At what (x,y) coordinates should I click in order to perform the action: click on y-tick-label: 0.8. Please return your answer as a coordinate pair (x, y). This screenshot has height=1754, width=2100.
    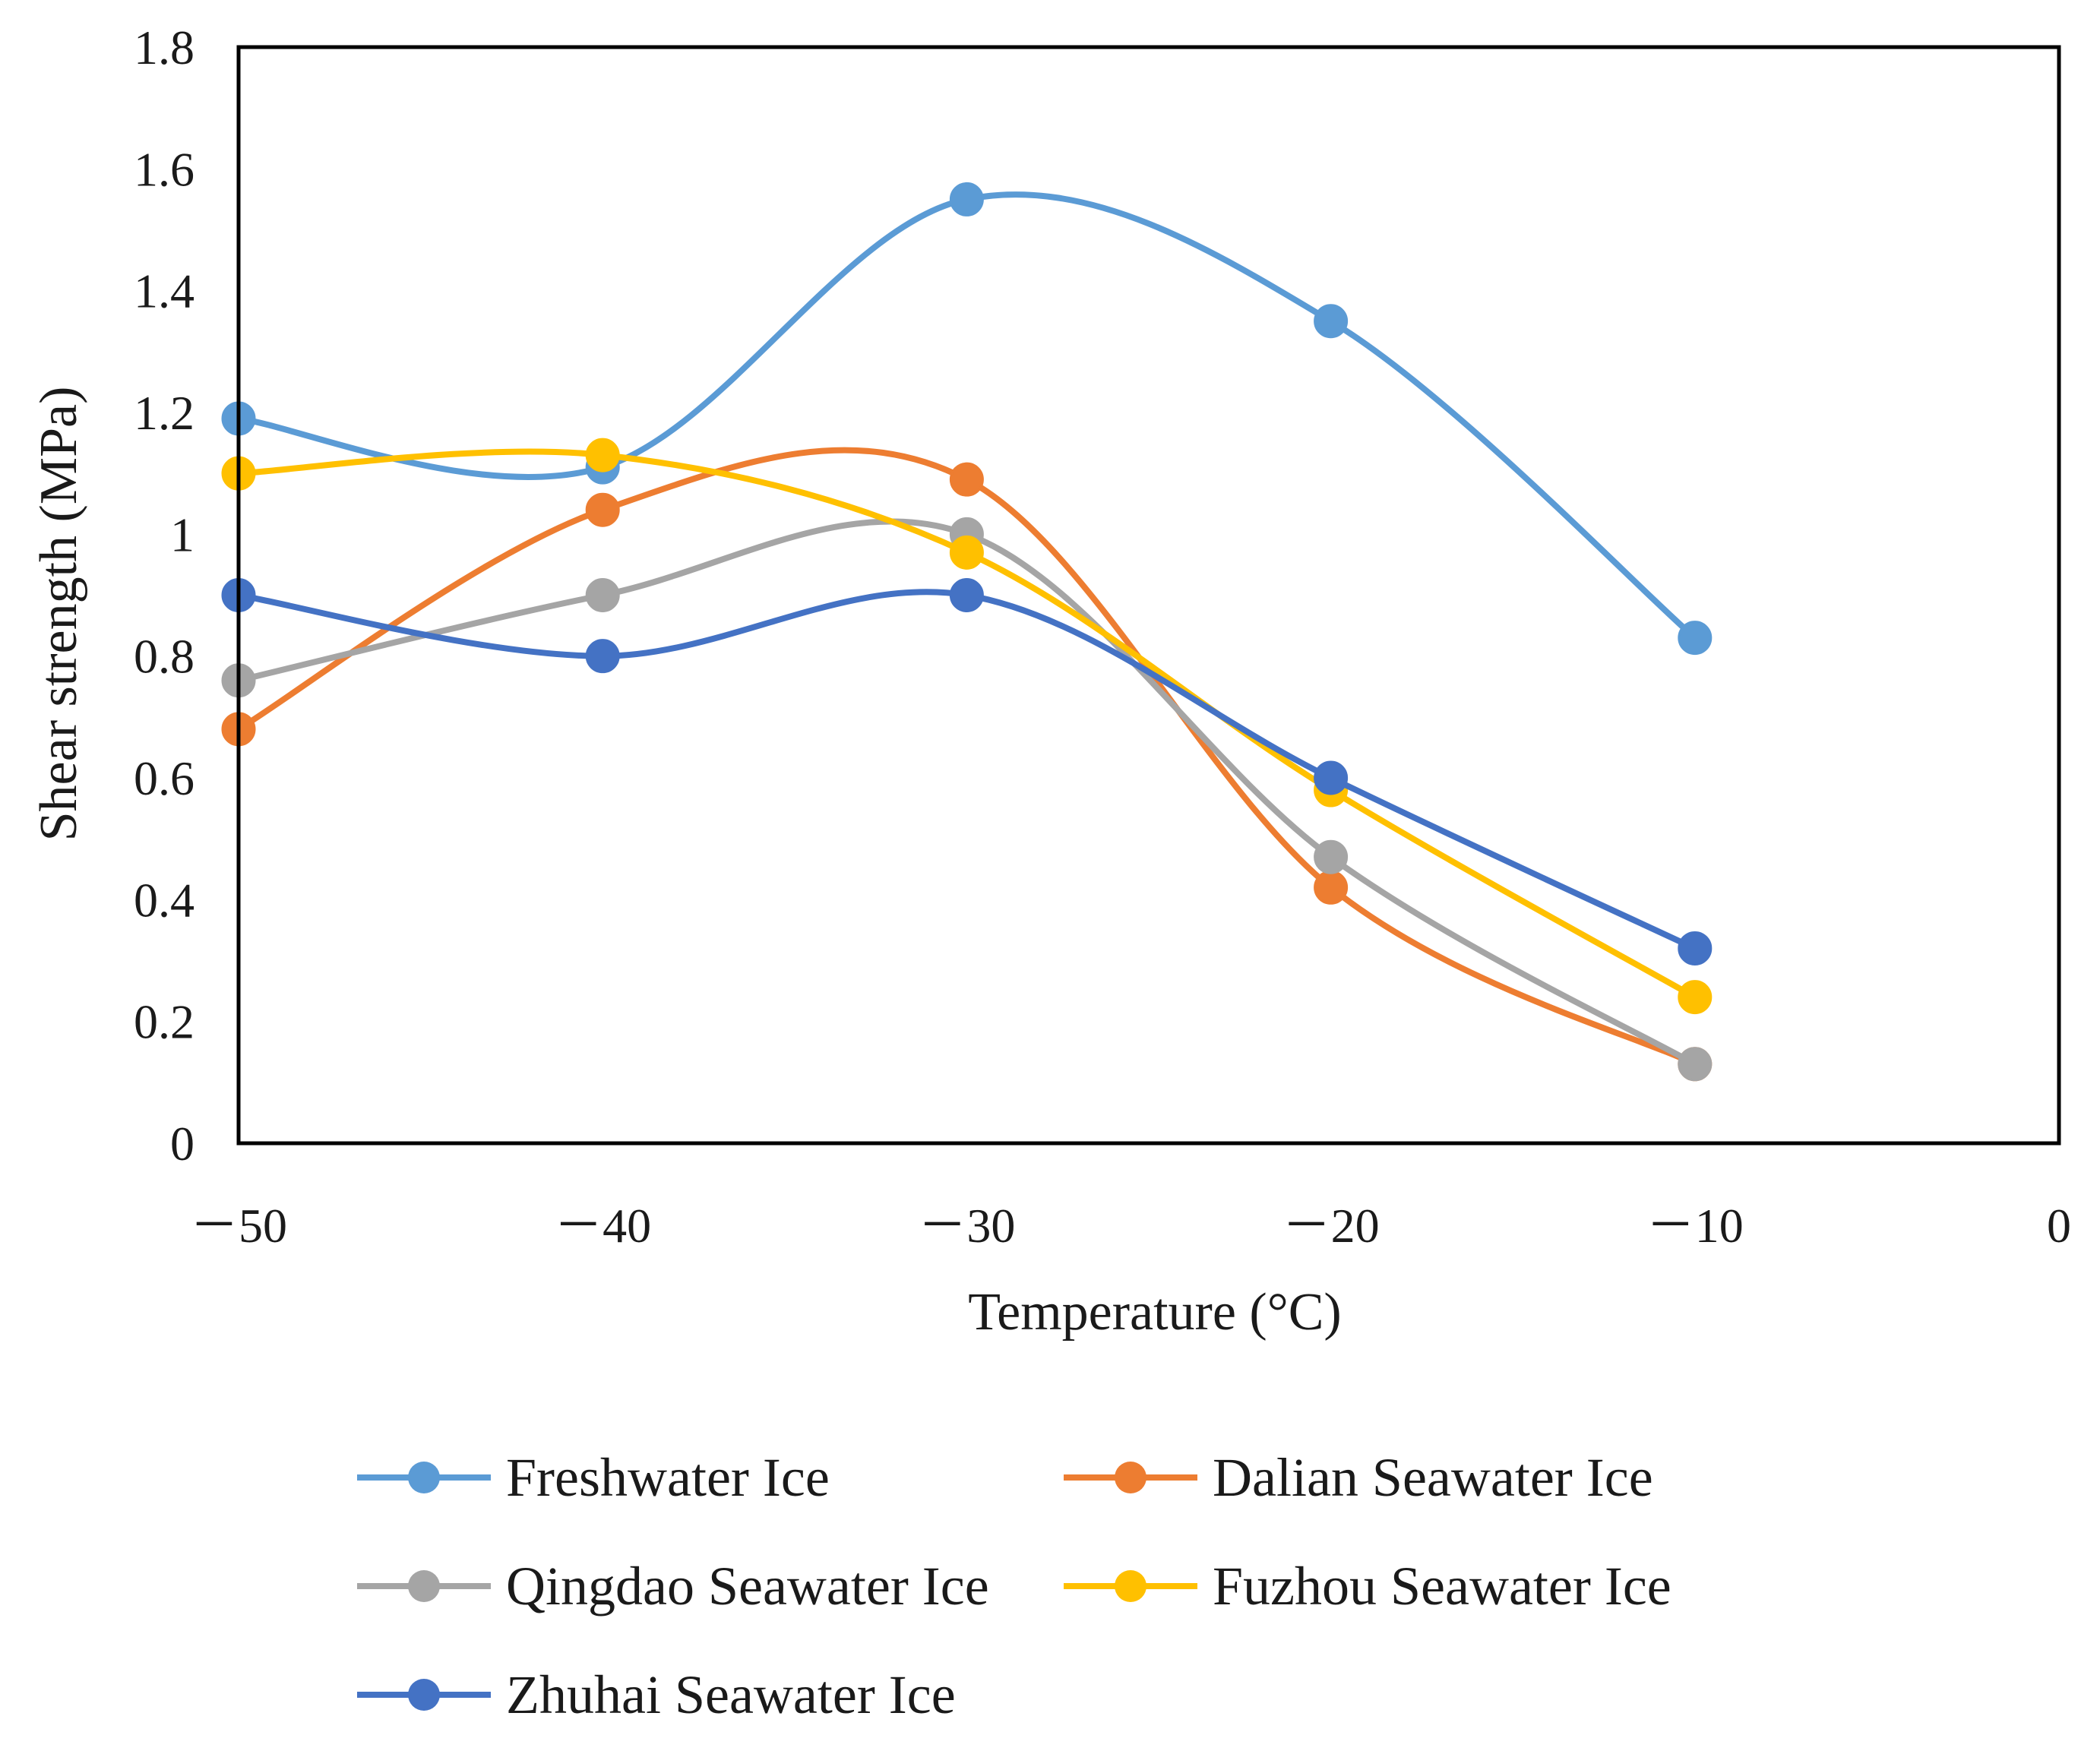
    Looking at the image, I should click on (164, 657).